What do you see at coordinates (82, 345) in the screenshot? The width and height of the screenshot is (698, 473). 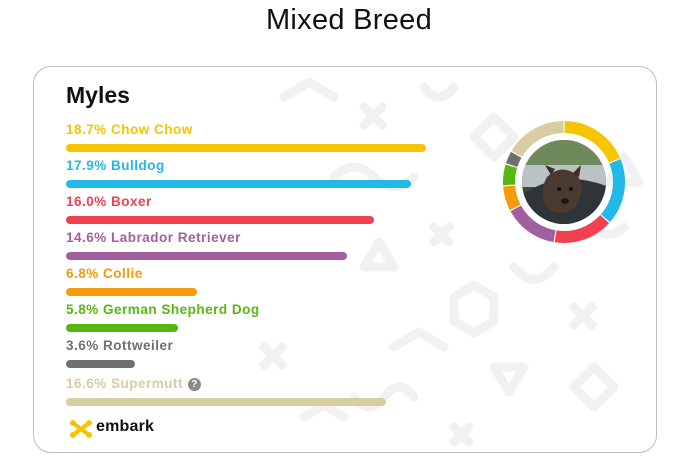 I see `breed-percent: 3.6%` at bounding box center [82, 345].